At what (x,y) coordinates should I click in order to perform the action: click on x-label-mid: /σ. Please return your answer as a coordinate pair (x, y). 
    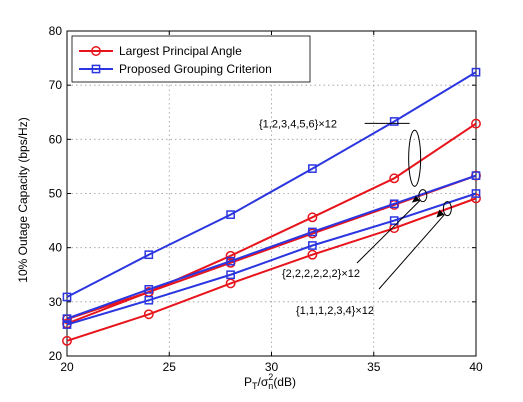
    Looking at the image, I should click on (263, 382).